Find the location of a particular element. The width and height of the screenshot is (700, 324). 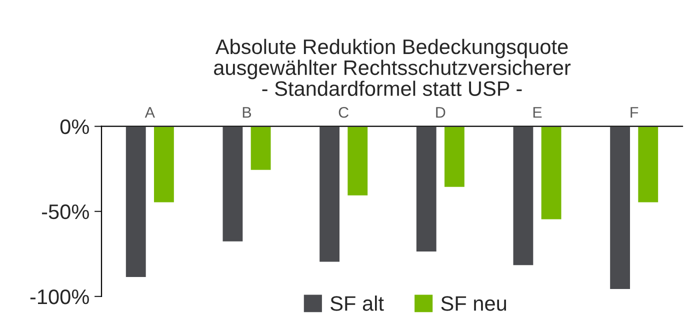

x-tick-label: D is located at coordinates (441, 112).